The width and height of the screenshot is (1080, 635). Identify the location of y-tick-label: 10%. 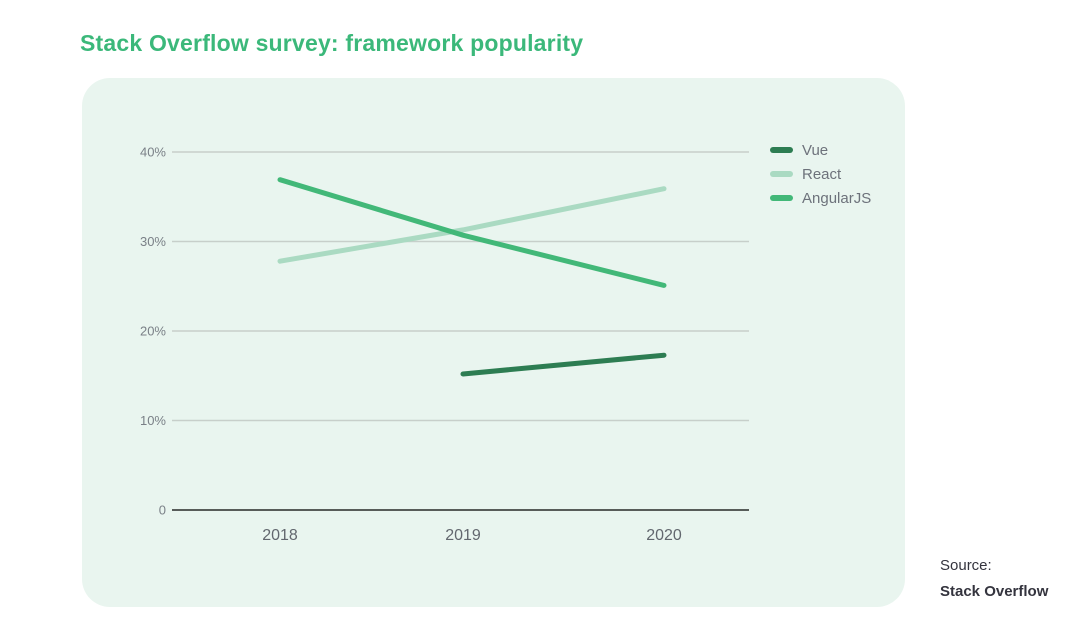
(153, 420).